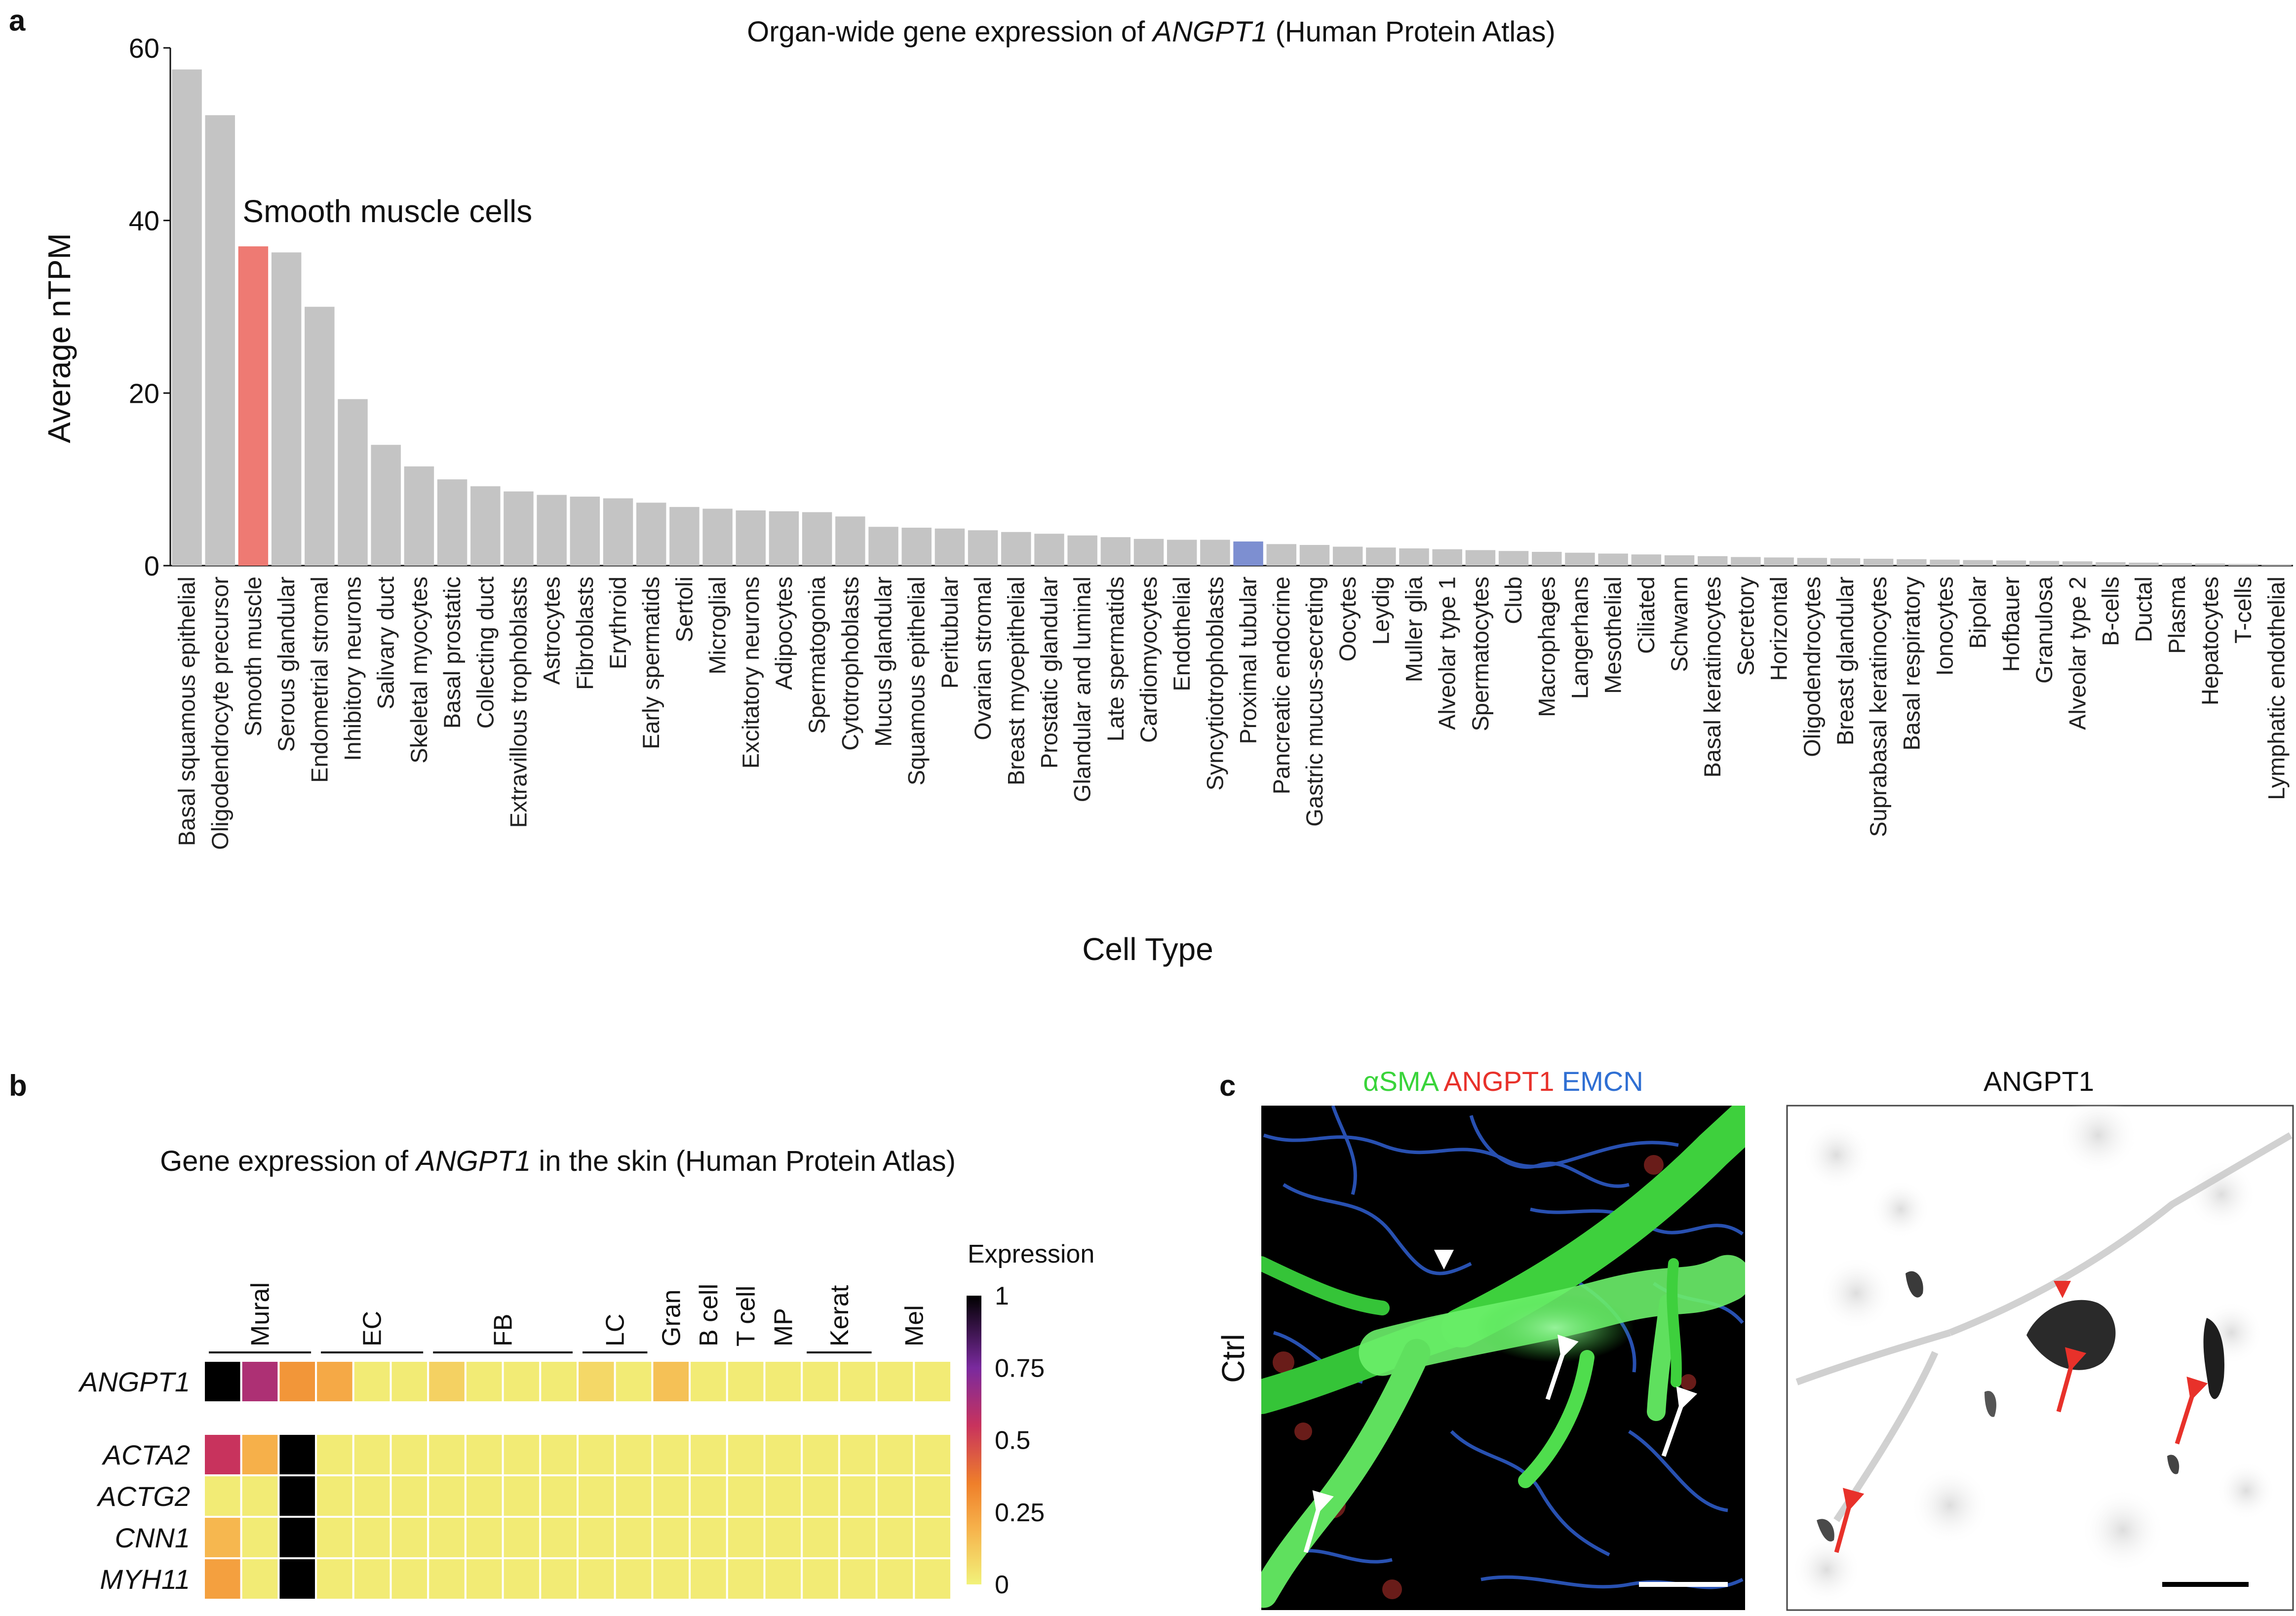 The width and height of the screenshot is (2296, 1616). What do you see at coordinates (914, 1326) in the screenshot?
I see `group-label: Mel` at bounding box center [914, 1326].